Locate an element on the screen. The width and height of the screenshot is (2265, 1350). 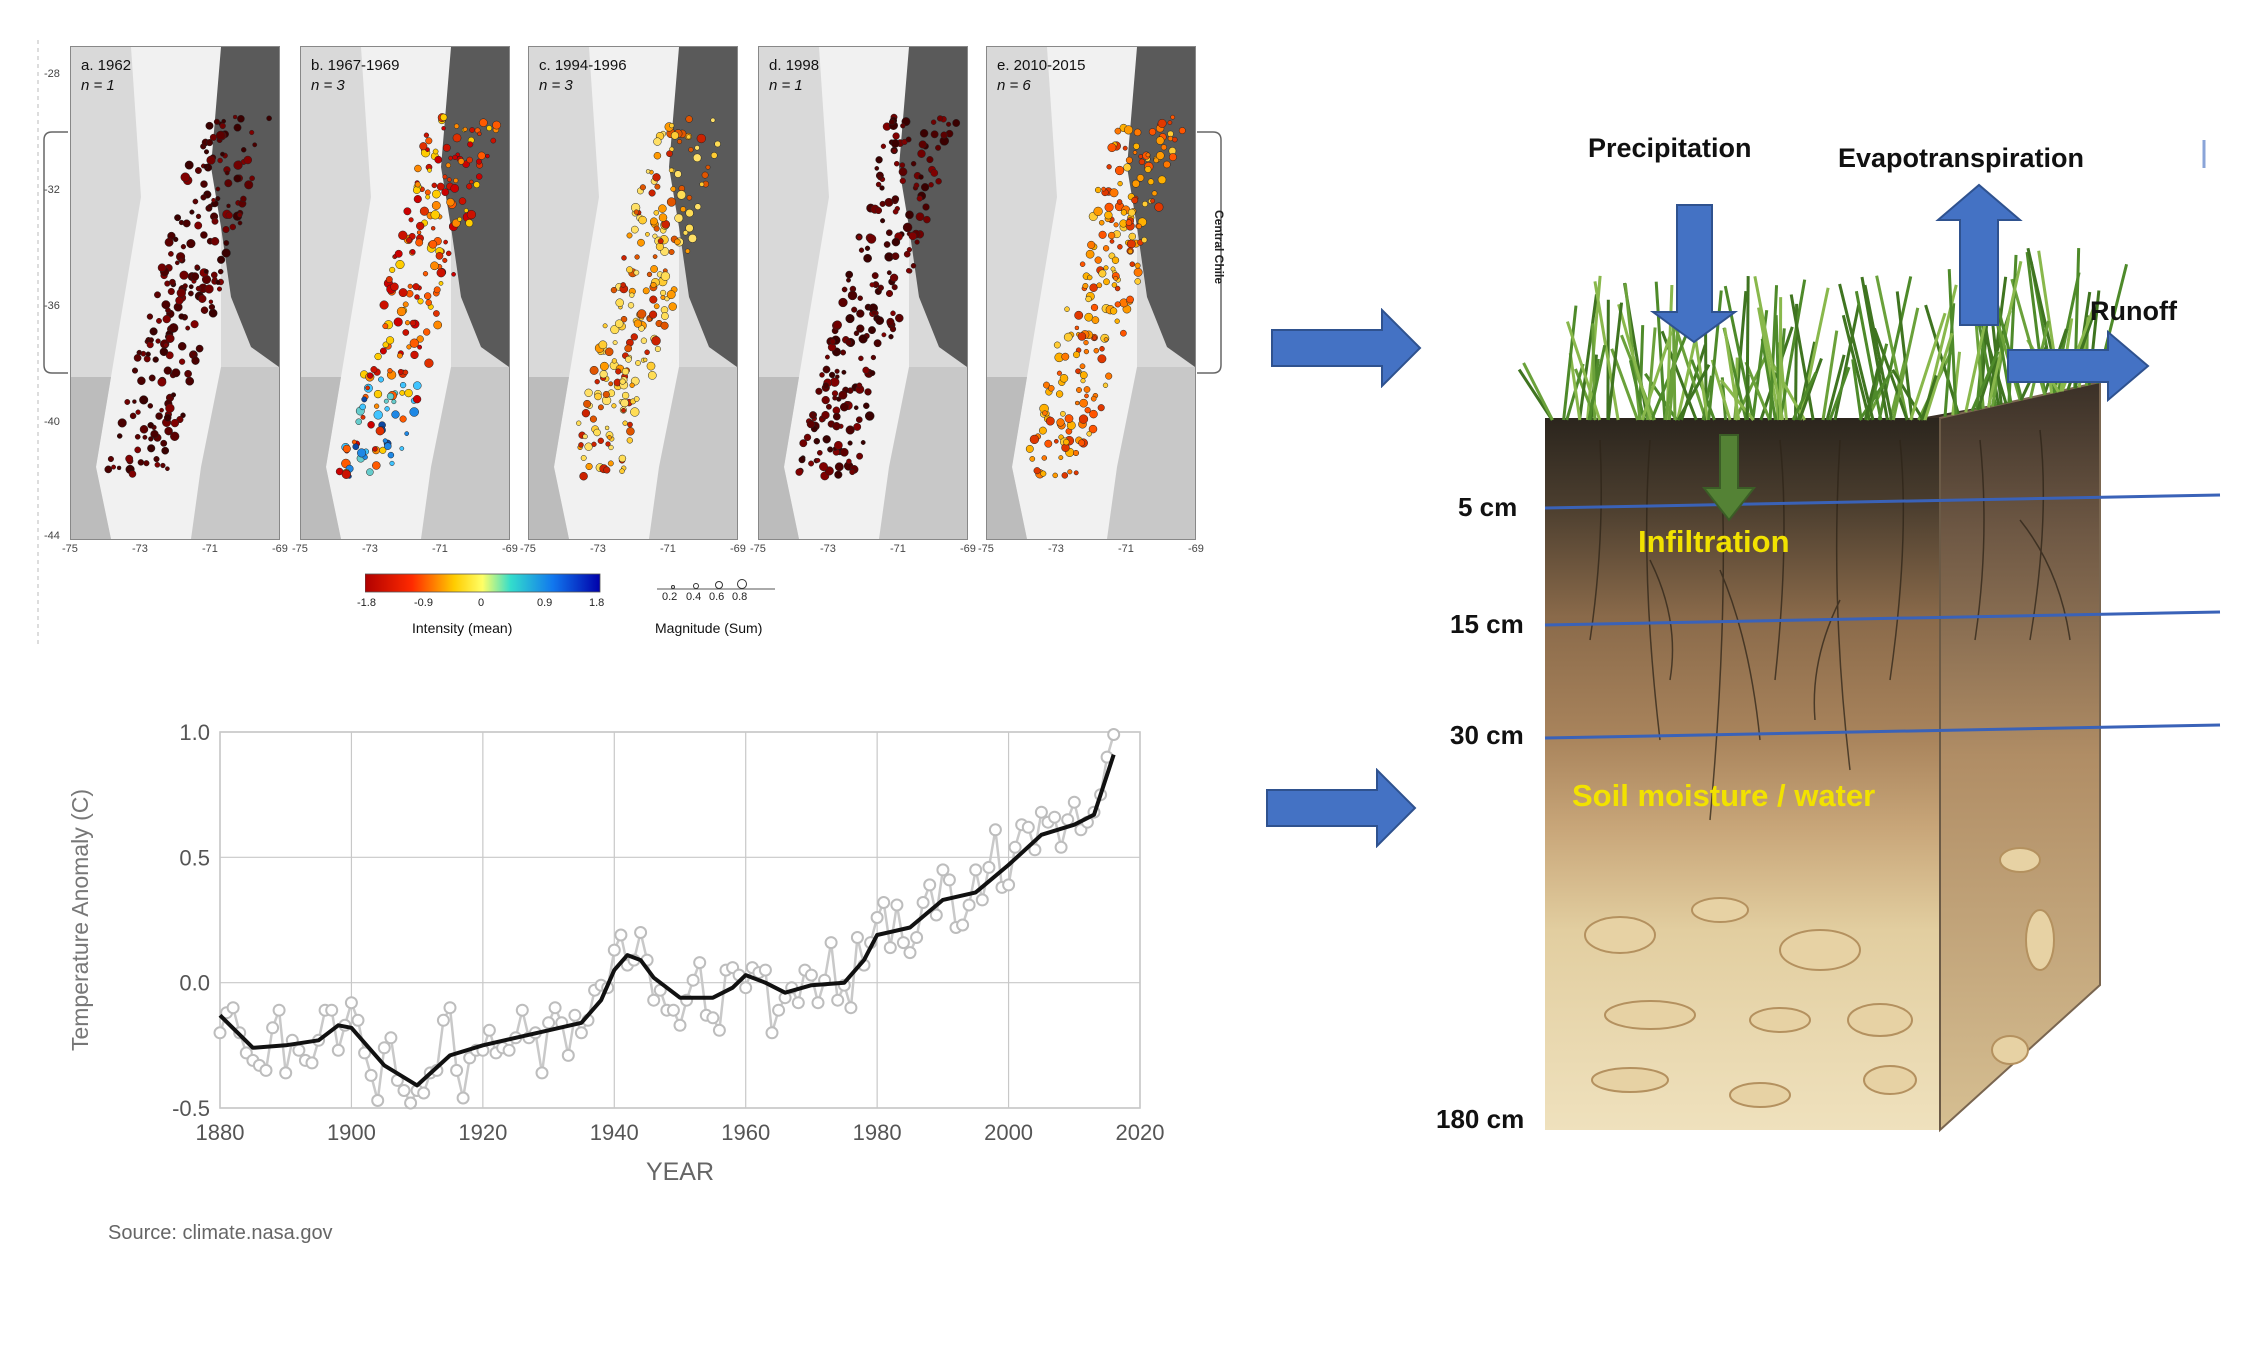
depth-label: 15 cm is located at coordinates (1487, 624).